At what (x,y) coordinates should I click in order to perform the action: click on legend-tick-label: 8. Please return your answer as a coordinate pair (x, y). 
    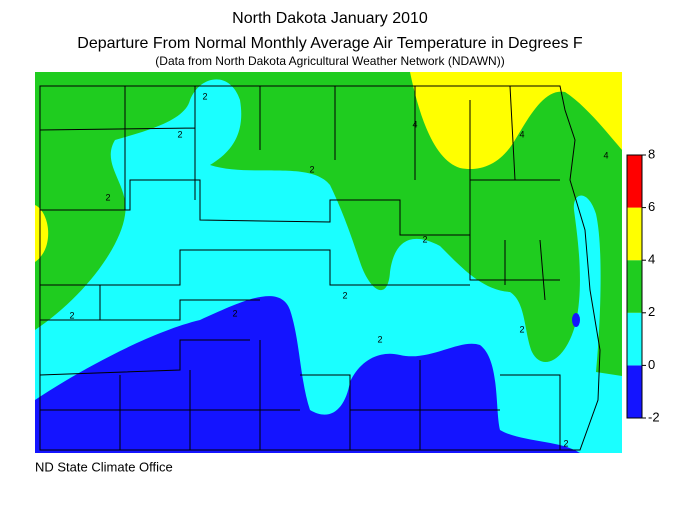
    Looking at the image, I should click on (651, 153).